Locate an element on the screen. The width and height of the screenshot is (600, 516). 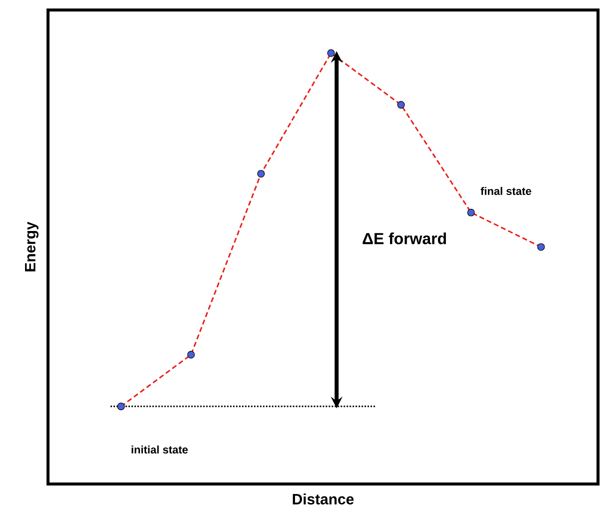
annotation: final state is located at coordinates (506, 190).